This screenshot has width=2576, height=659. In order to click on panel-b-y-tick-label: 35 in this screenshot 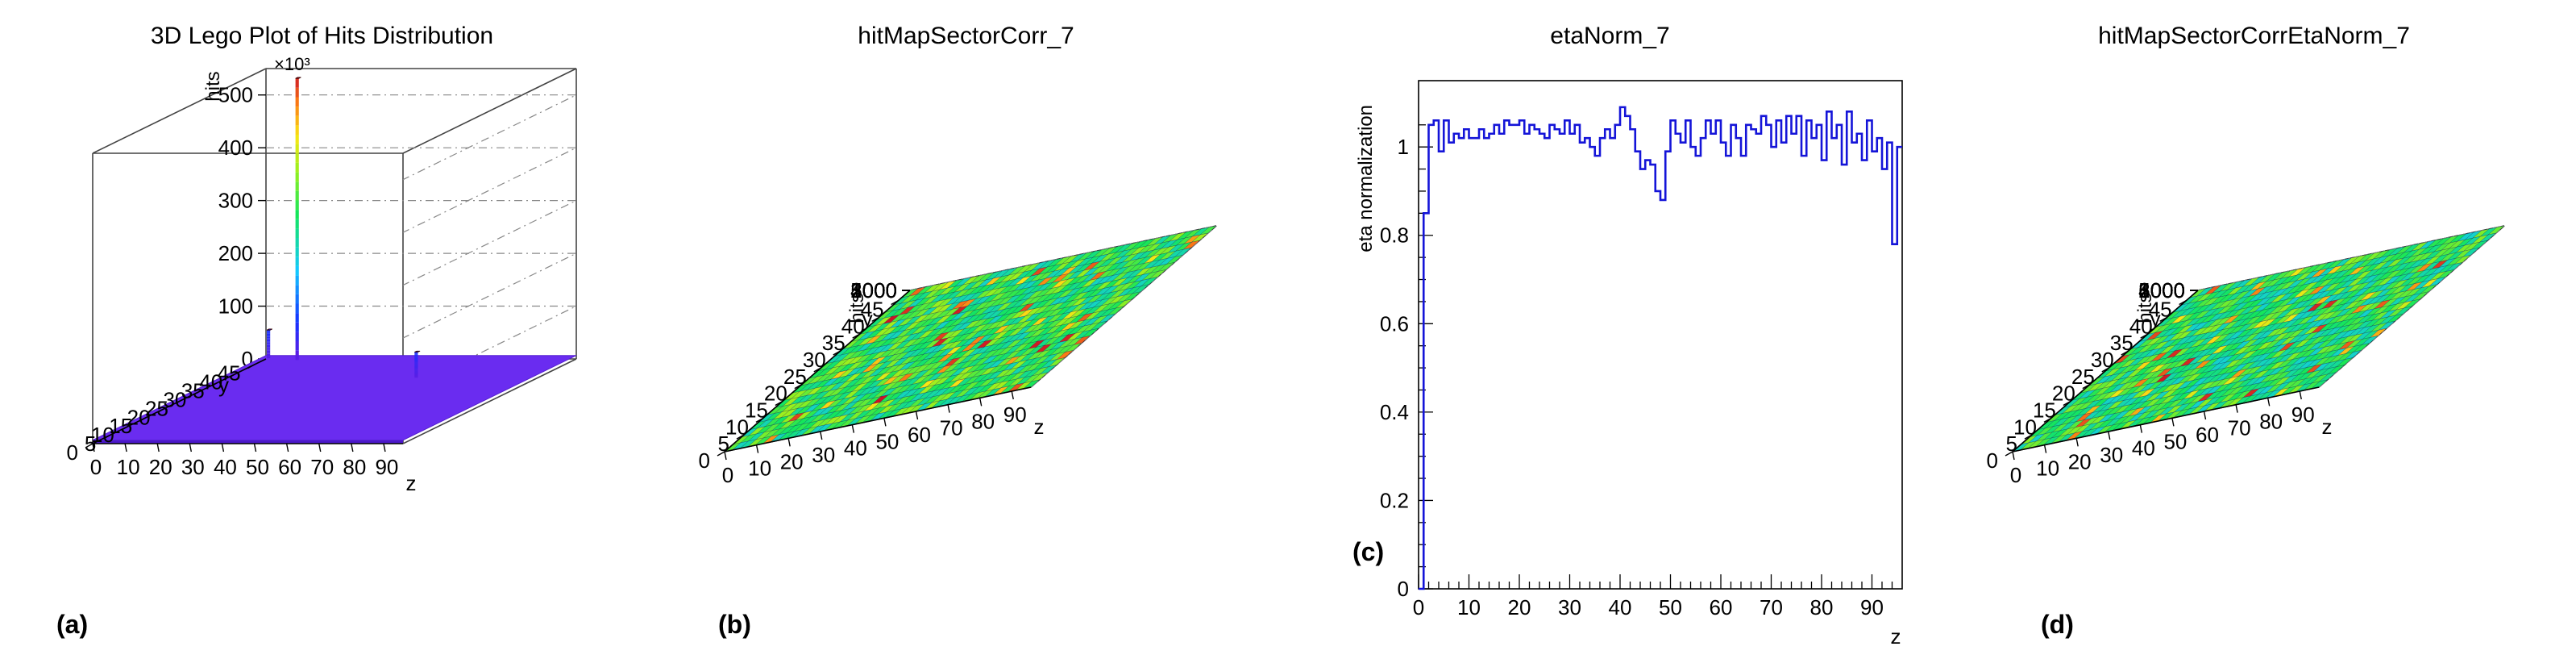, I will do `click(834, 343)`.